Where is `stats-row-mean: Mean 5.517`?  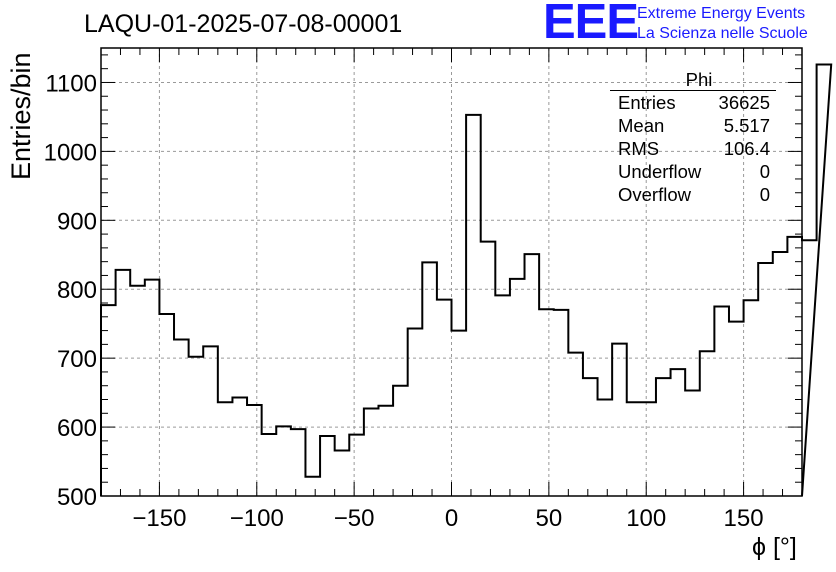 stats-row-mean: Mean 5.517 is located at coordinates (693, 125).